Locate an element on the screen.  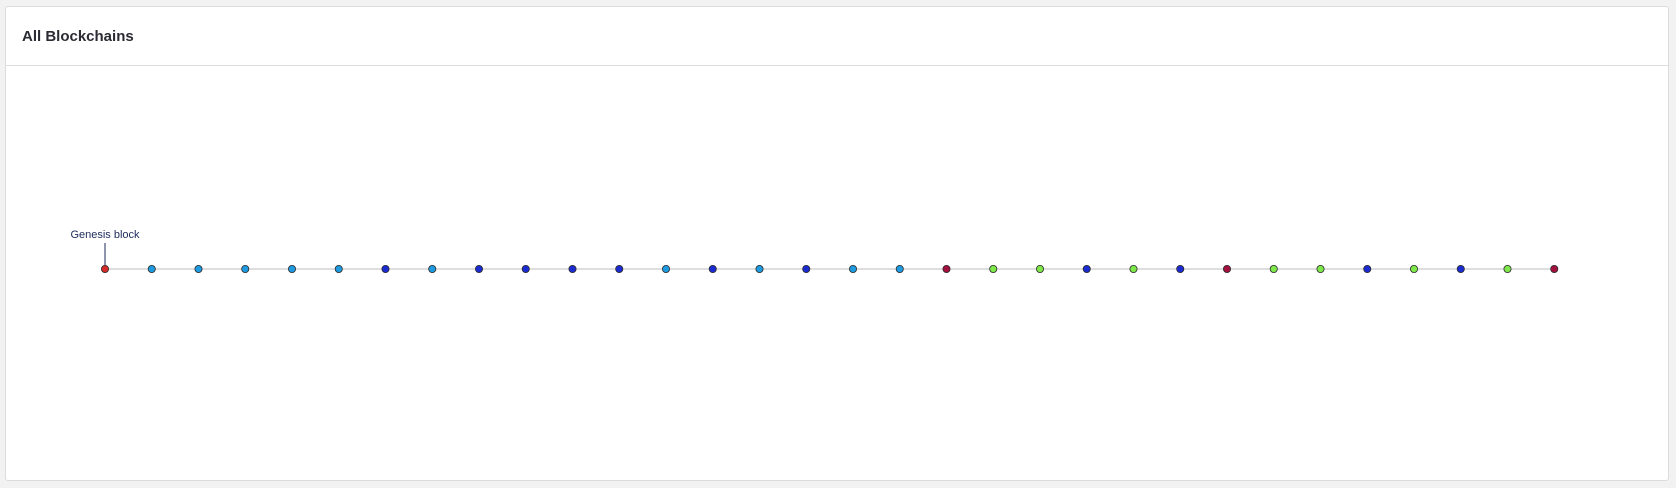
card-header: All Blockchains is located at coordinates (837, 36).